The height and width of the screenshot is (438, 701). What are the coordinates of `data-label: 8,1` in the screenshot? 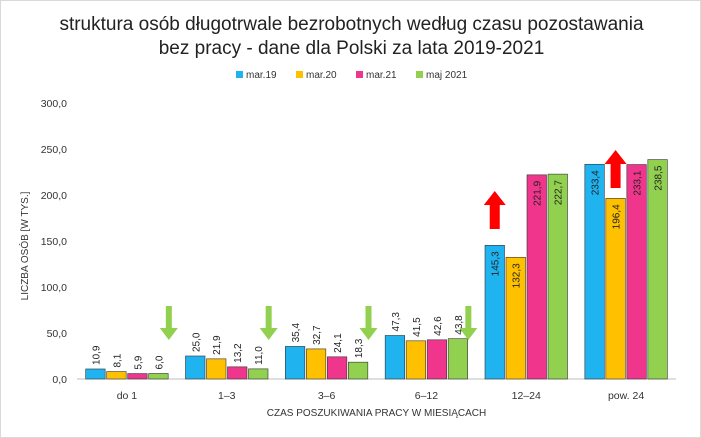 It's located at (117, 360).